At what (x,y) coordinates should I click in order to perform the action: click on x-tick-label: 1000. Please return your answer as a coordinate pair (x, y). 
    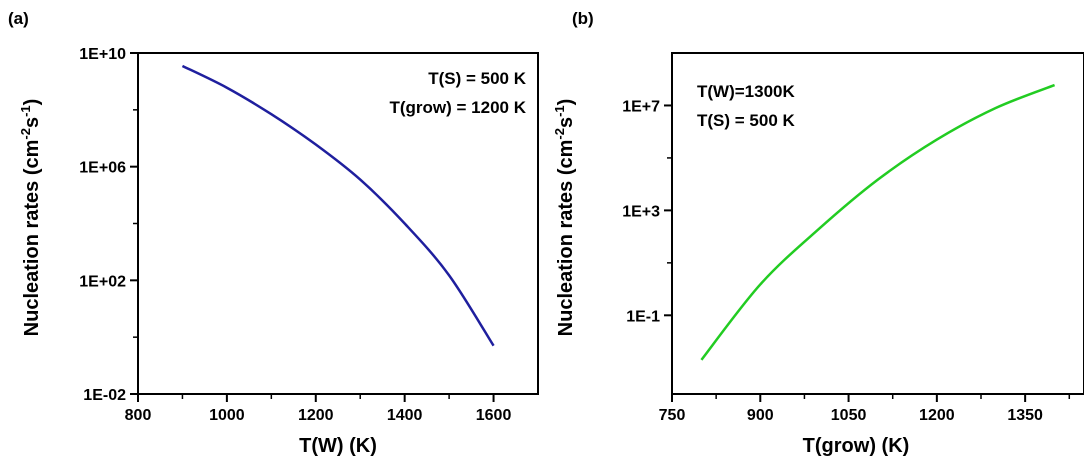
    Looking at the image, I should click on (227, 415).